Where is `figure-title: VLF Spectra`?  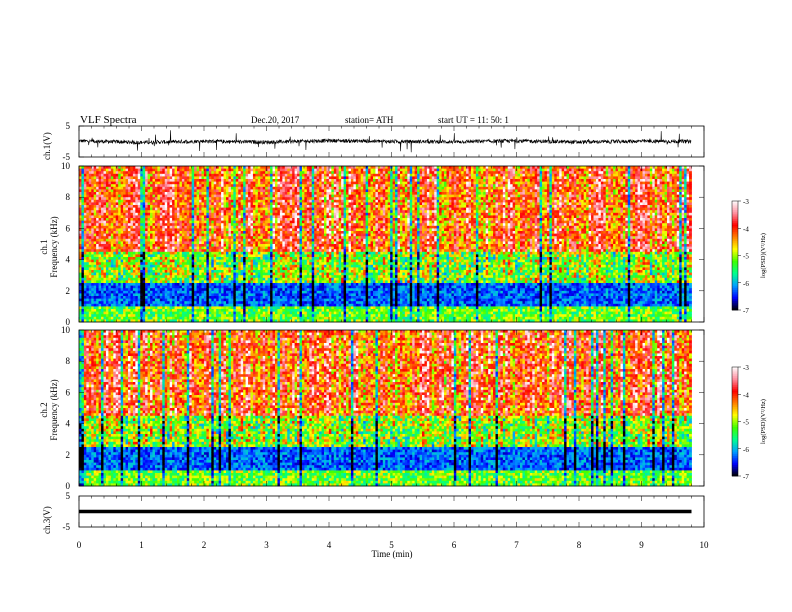 figure-title: VLF Spectra is located at coordinates (108, 120).